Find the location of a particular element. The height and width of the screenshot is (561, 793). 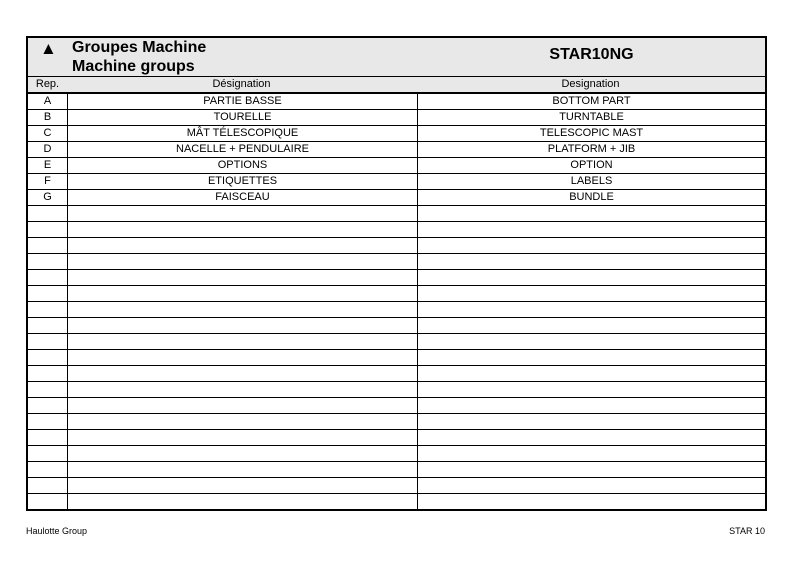

table-row: C MÂT TÉLESCOPIQUE TELESCOPIC MAST is located at coordinates (396, 134).